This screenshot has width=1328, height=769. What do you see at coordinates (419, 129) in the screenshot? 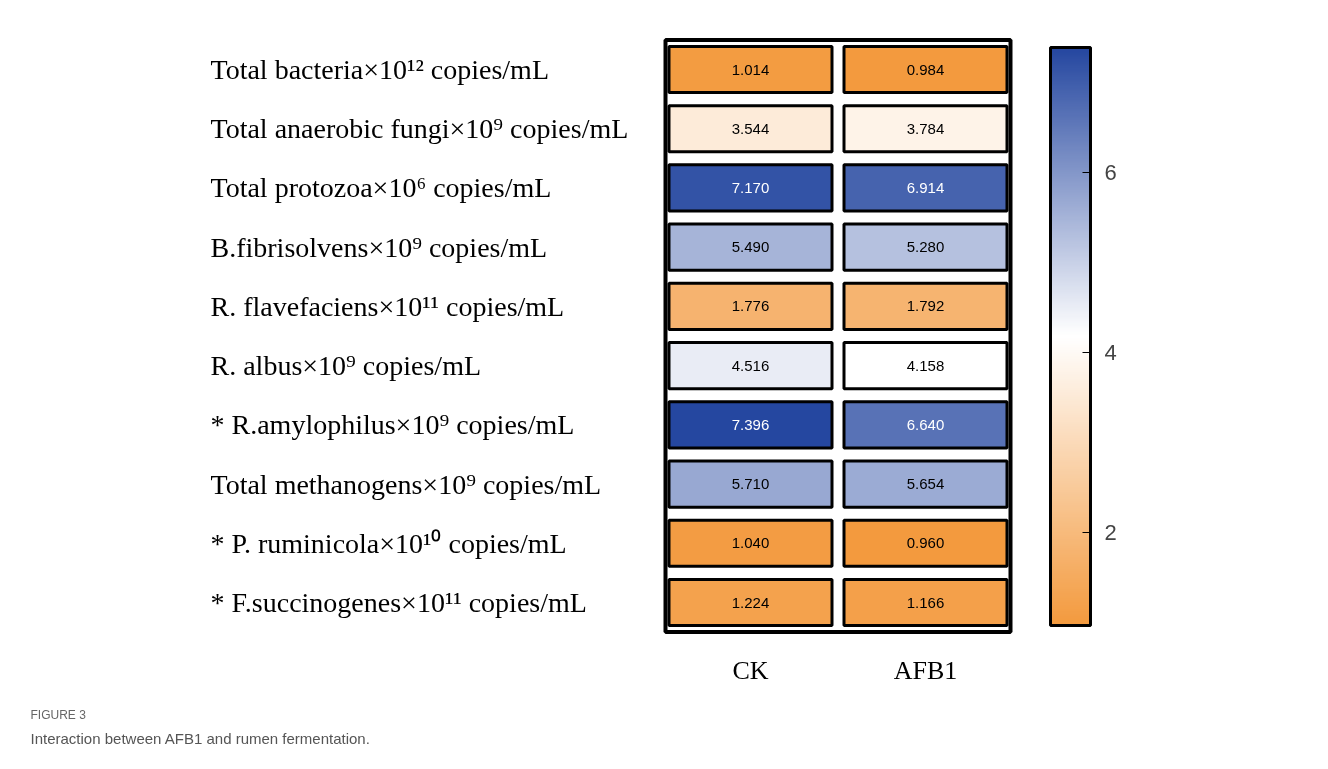
I see `y-tick-label: Total anaerobic fungi×10⁹ copies/mL` at bounding box center [419, 129].